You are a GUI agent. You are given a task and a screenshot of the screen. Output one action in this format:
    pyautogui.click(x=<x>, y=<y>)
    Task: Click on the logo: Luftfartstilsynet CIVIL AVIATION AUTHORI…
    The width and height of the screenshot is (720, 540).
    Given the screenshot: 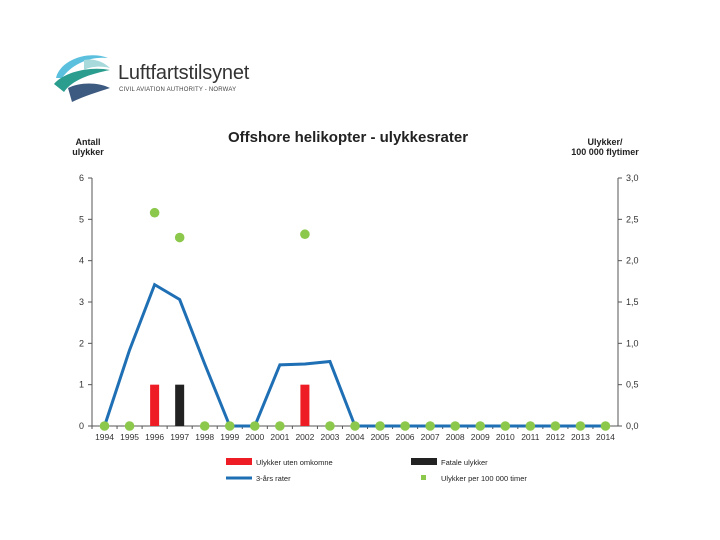 What is the action you would take?
    pyautogui.click(x=150, y=76)
    